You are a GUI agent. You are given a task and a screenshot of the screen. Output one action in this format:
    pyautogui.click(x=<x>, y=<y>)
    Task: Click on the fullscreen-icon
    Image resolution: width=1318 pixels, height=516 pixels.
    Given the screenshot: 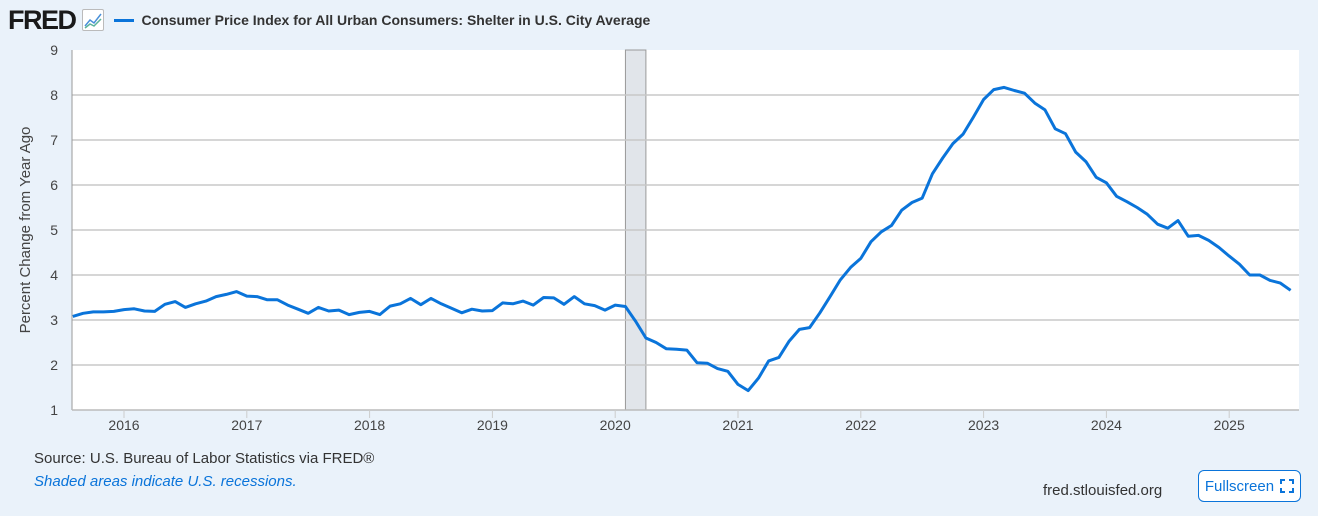 What is the action you would take?
    pyautogui.click(x=1287, y=486)
    